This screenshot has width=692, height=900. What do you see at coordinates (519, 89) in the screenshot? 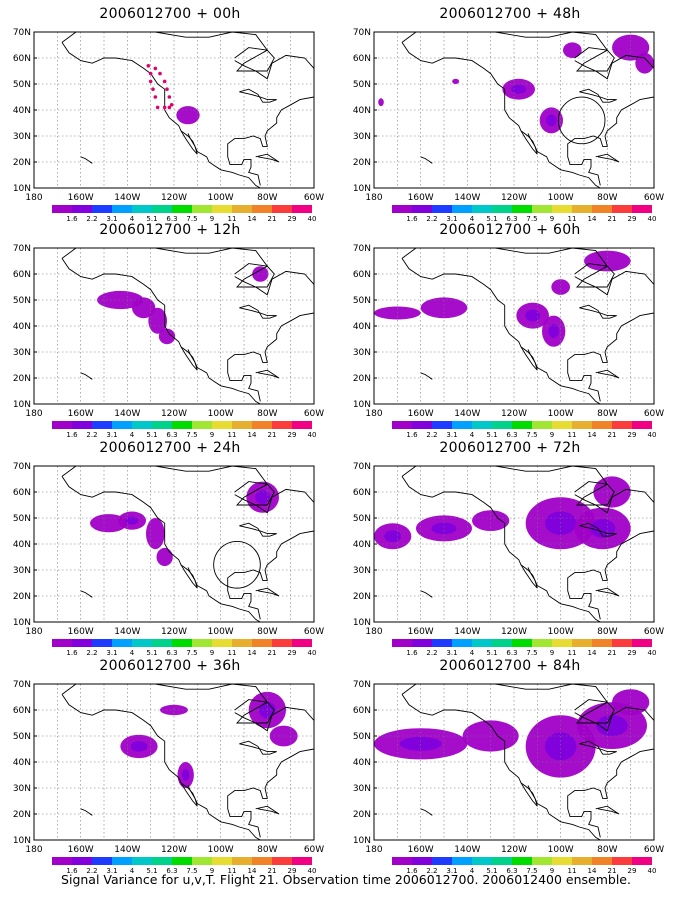
I see `variance-core` at bounding box center [519, 89].